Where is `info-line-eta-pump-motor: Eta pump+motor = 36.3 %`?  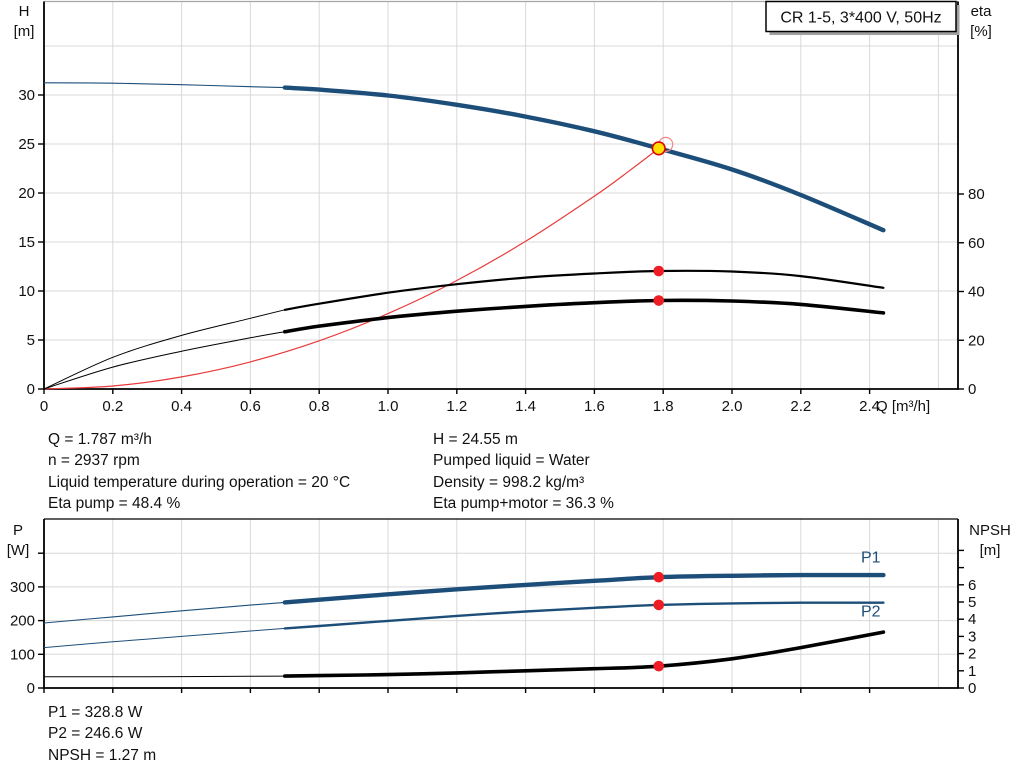 info-line-eta-pump-motor: Eta pump+motor = 36.3 % is located at coordinates (523, 504).